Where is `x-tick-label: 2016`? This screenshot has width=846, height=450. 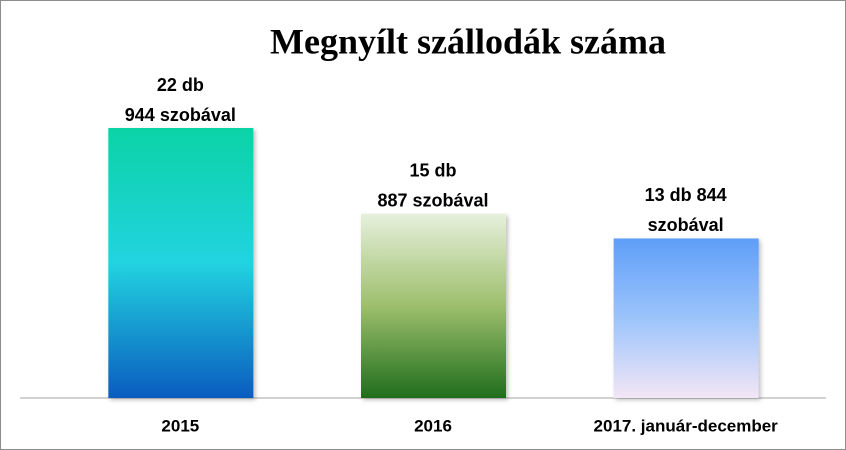
x-tick-label: 2016 is located at coordinates (433, 425).